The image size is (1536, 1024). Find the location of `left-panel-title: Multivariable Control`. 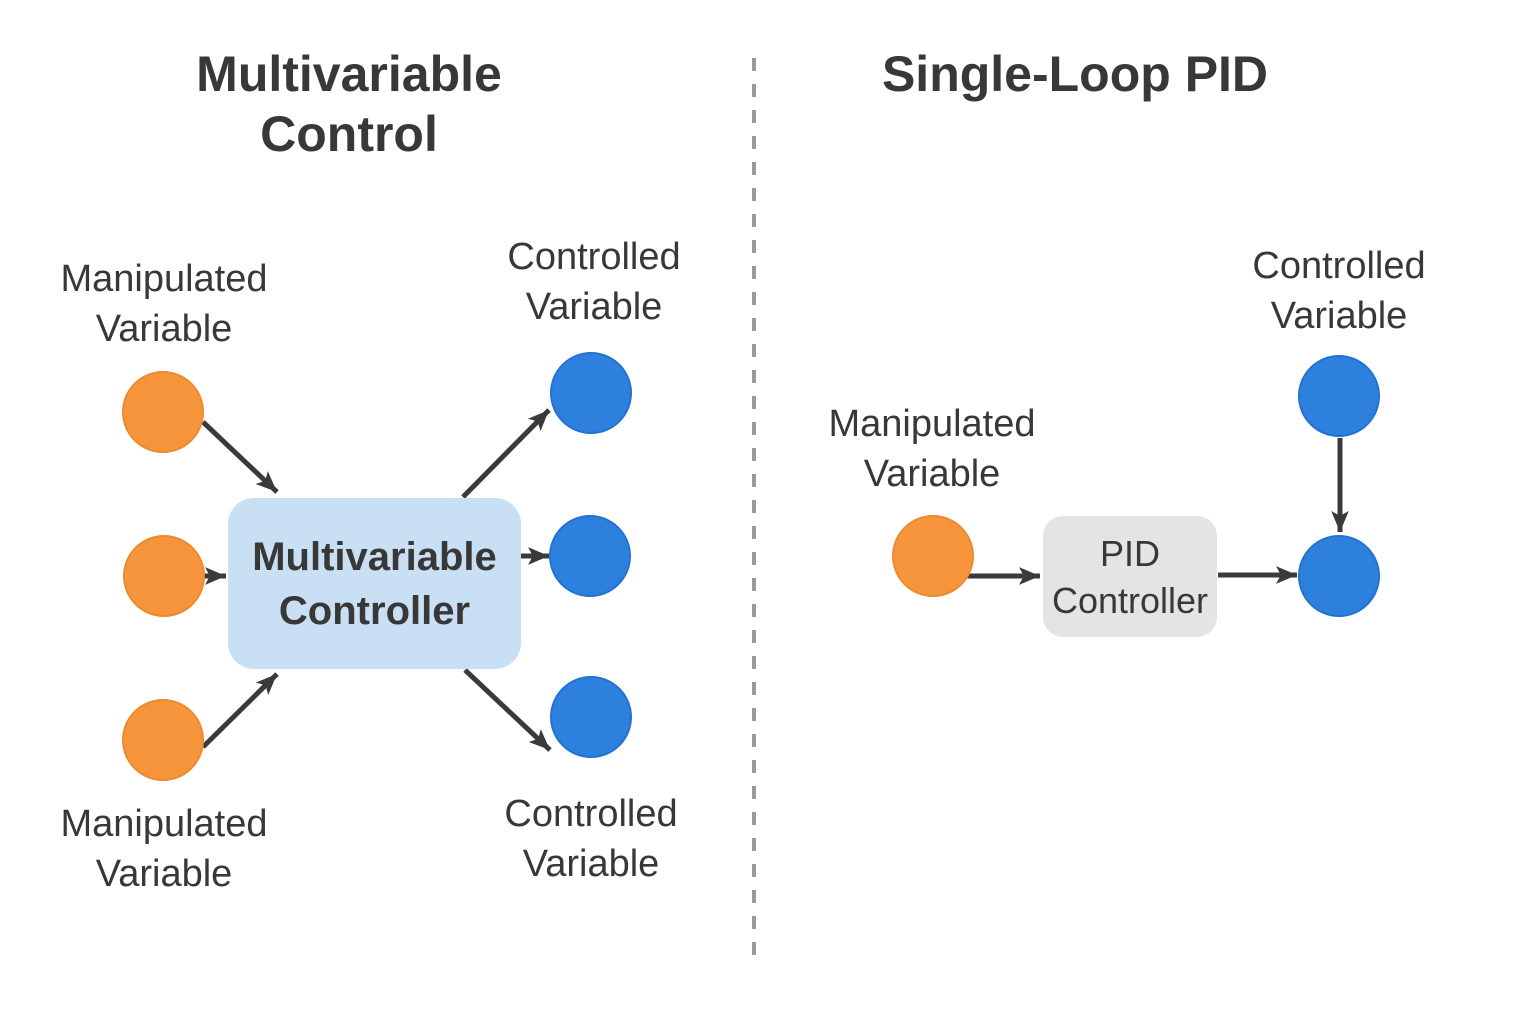

left-panel-title: Multivariable Control is located at coordinates (349, 104).